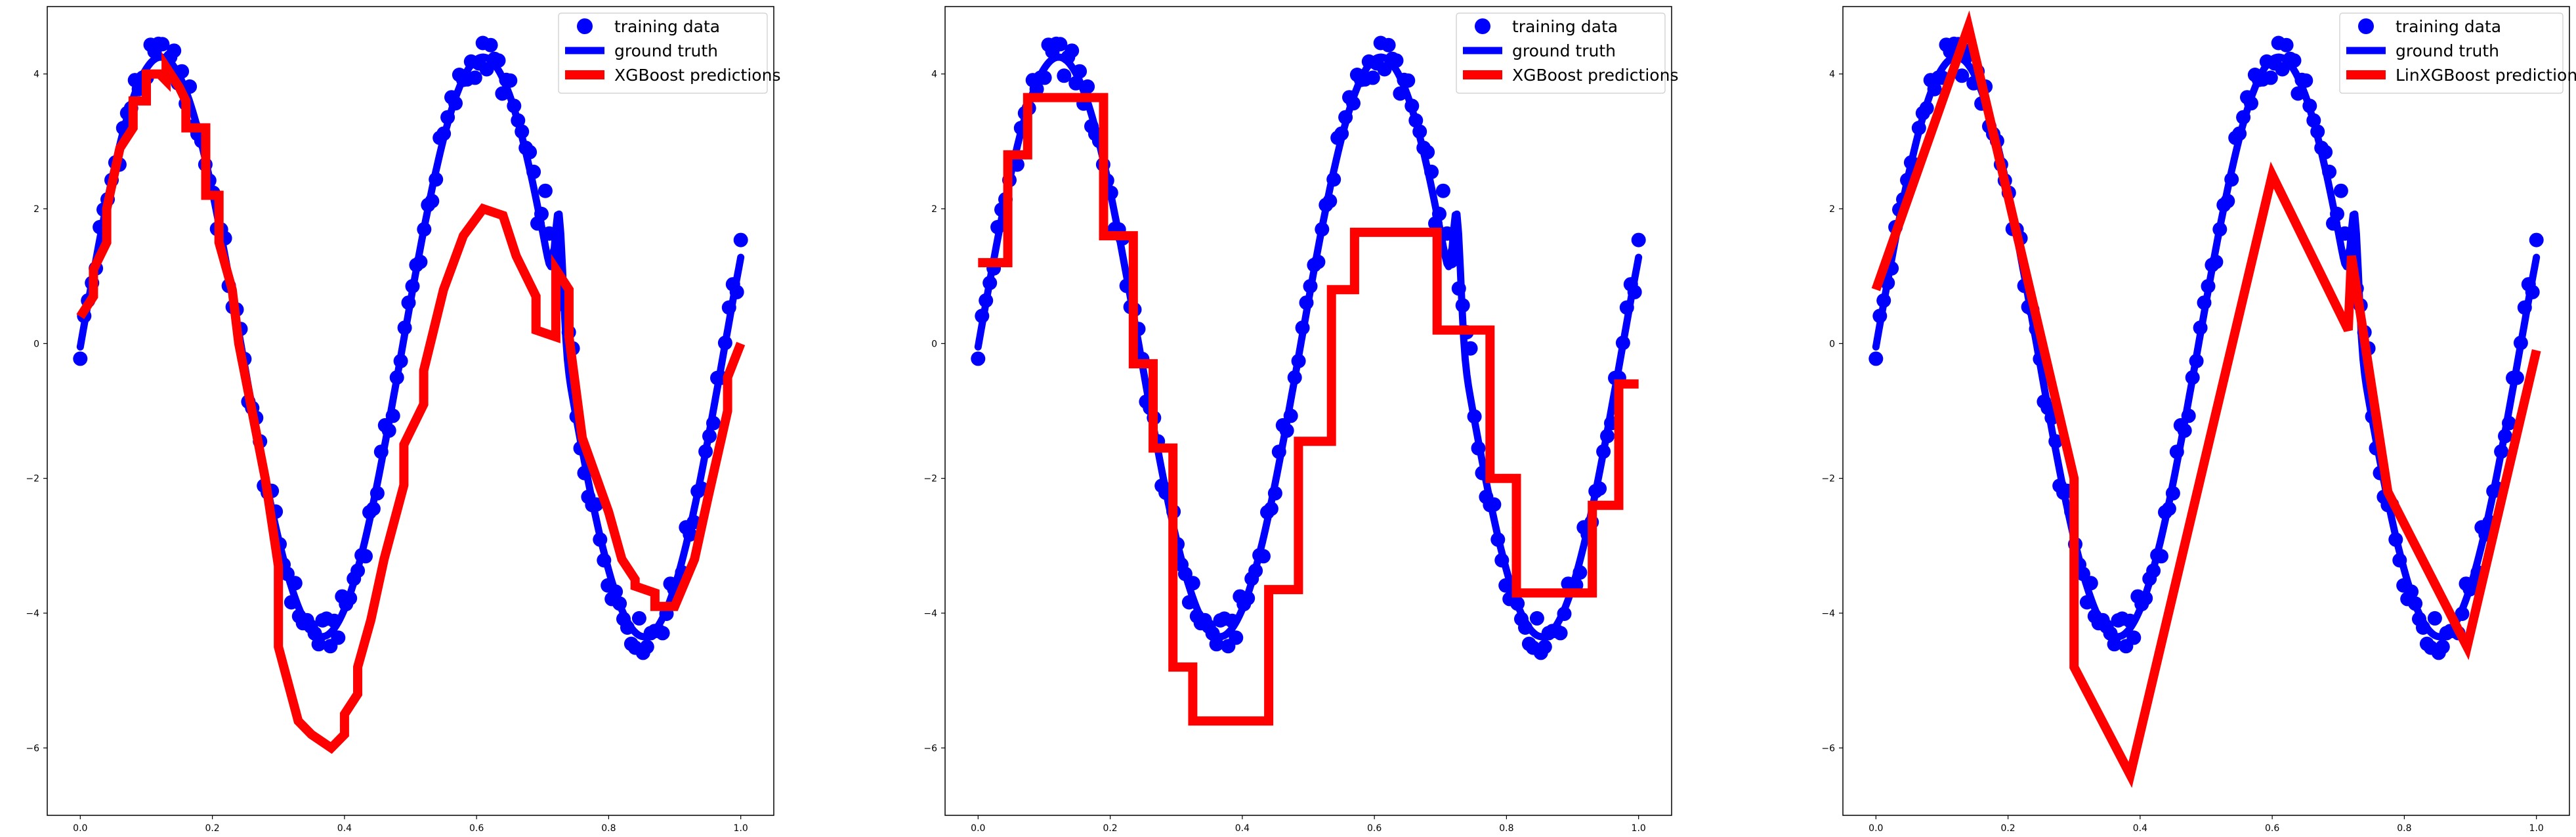  I want to click on legend-entry-ground-truth: ground truth, so click(1564, 51).